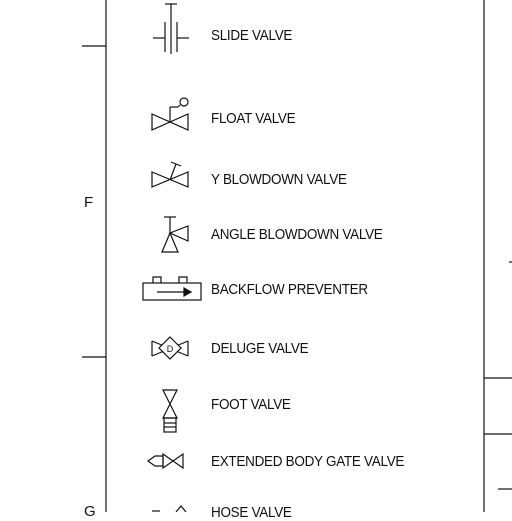 The image size is (512, 521). I want to click on legend-label-hose-valve: HOSE VALVE, so click(251, 513).